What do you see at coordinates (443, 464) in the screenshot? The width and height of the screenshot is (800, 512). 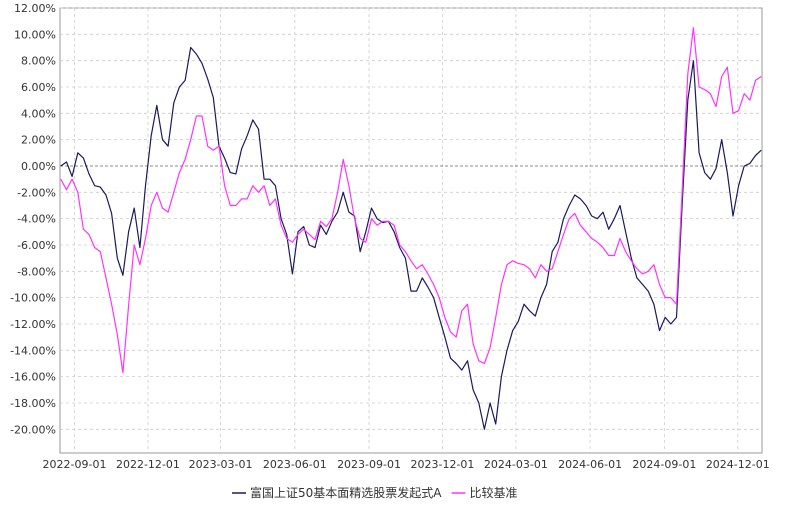 I see `x-tick-label: 2023-12-01` at bounding box center [443, 464].